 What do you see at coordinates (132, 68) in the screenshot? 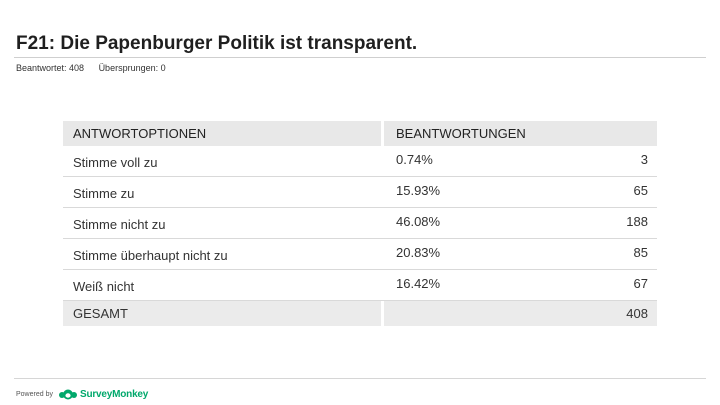
I see `skipped-count: Übersprungen: 0` at bounding box center [132, 68].